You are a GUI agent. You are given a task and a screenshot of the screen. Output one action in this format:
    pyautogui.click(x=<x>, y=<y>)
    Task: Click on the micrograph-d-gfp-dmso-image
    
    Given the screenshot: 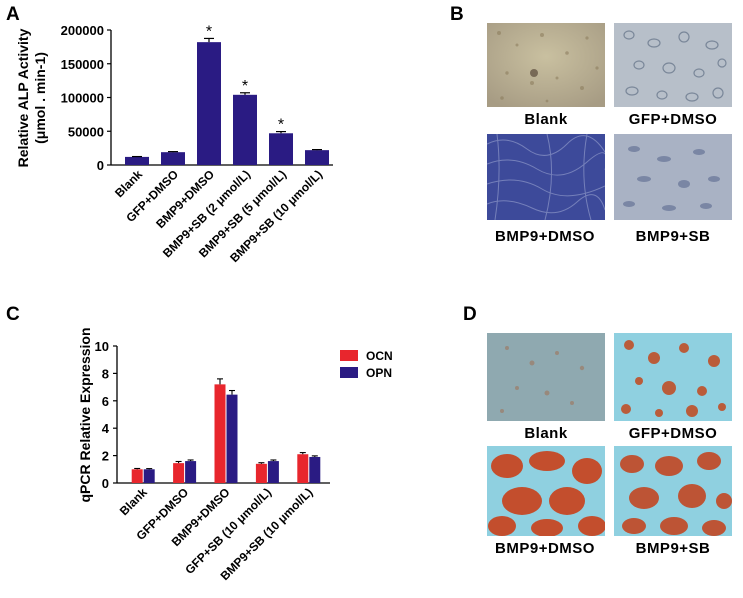 What is the action you would take?
    pyautogui.click(x=673, y=377)
    